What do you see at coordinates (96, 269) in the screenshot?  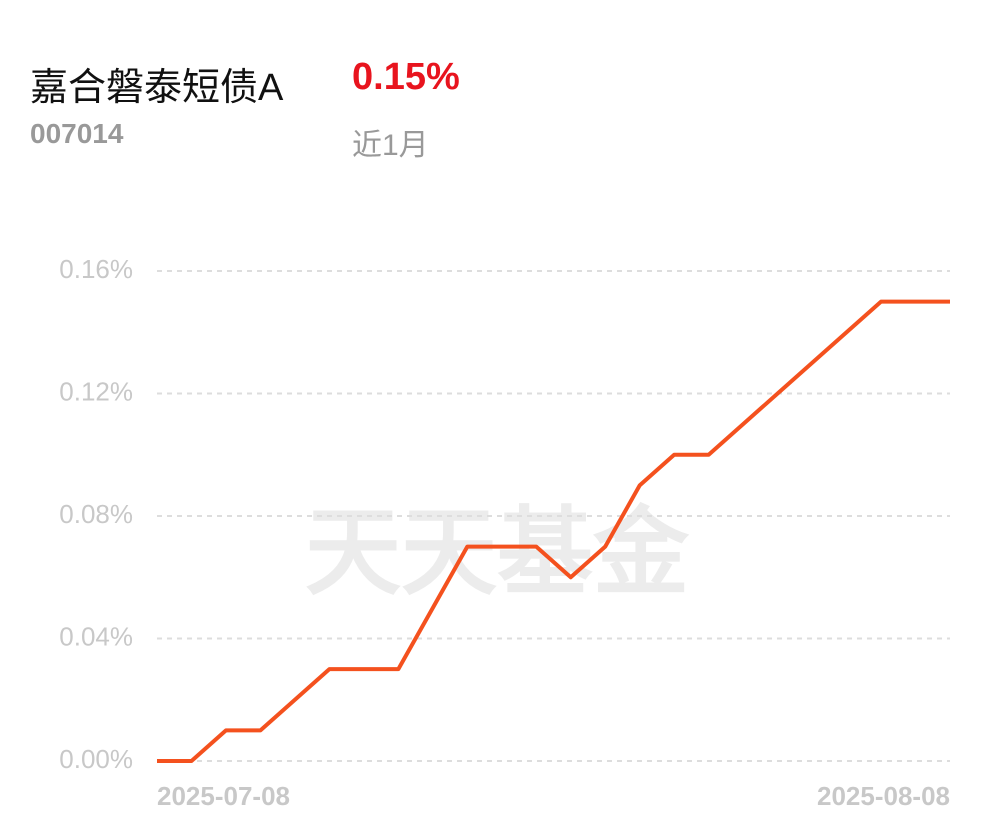 I see `y-tick-label: 0.16%` at bounding box center [96, 269].